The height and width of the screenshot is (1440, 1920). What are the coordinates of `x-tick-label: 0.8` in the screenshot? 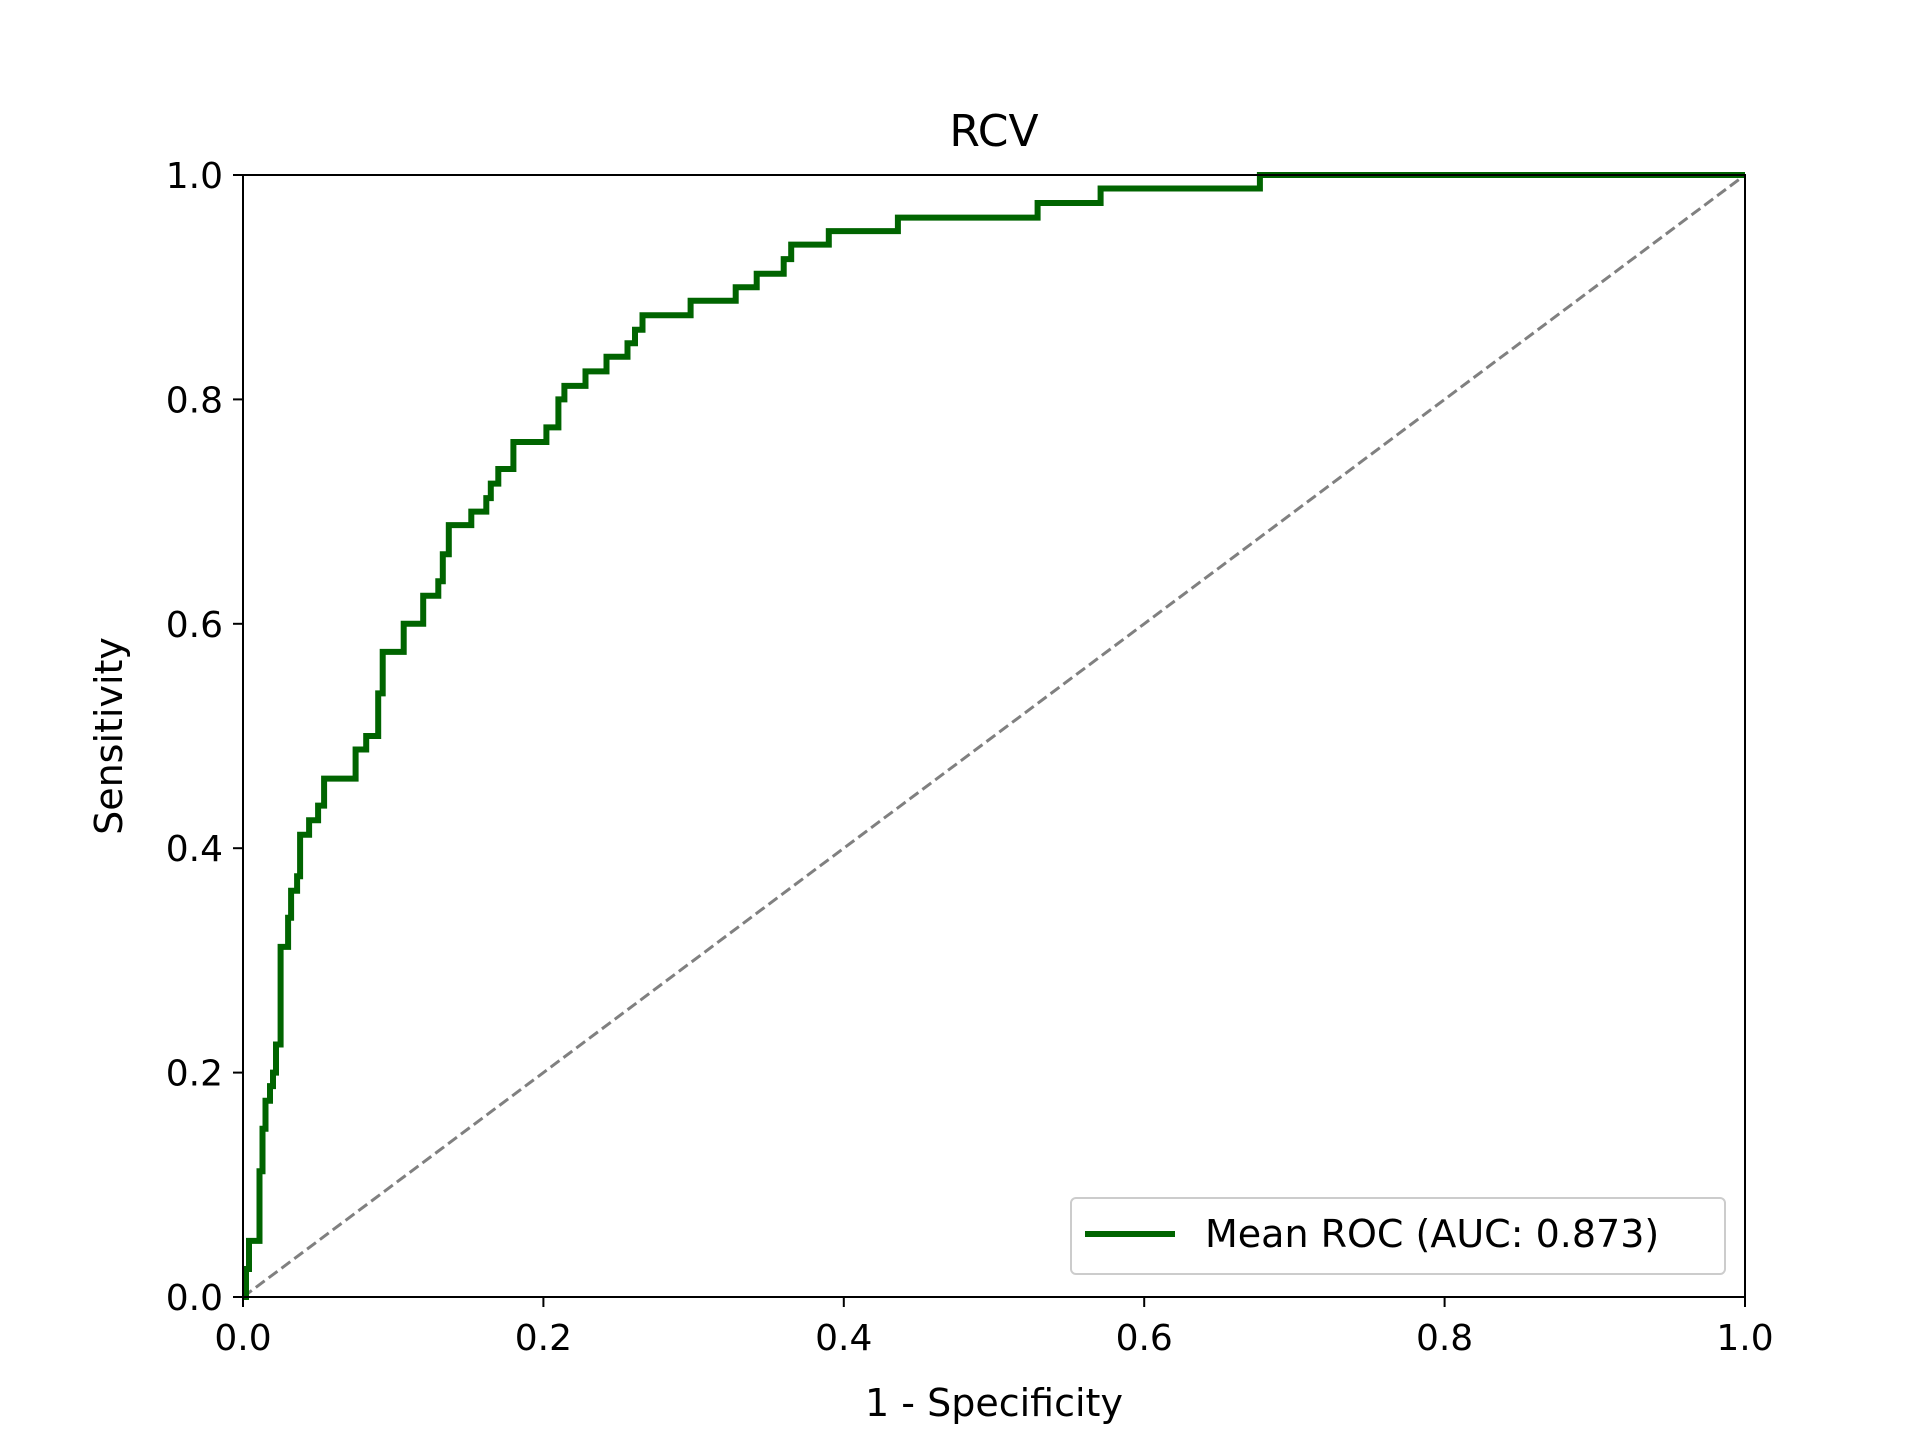 It's located at (1444, 1338).